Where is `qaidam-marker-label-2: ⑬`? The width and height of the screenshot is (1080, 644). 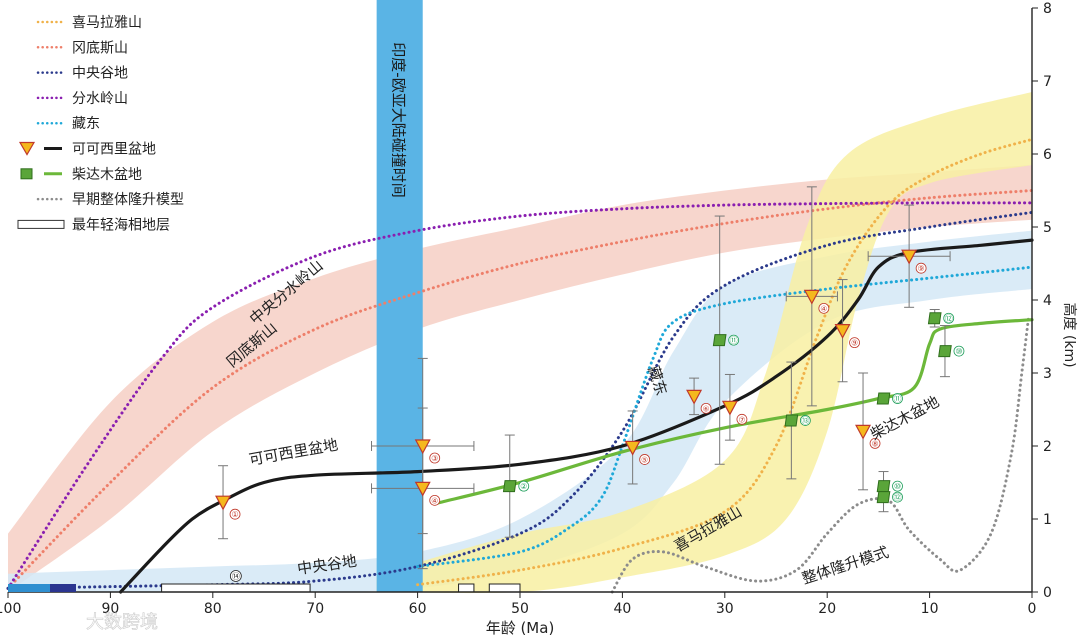
qaidam-marker-label-2: ⑬ is located at coordinates (805, 420).